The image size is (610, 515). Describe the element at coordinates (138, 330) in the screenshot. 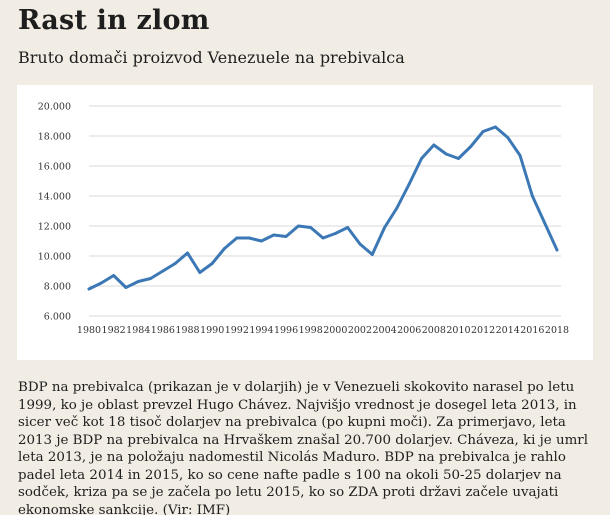

I see `x-tick-label: 1984` at that location.